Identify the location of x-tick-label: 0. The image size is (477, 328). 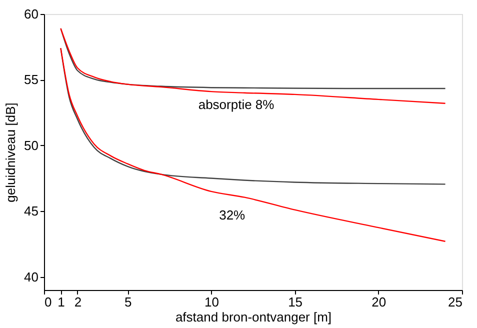
(48, 302).